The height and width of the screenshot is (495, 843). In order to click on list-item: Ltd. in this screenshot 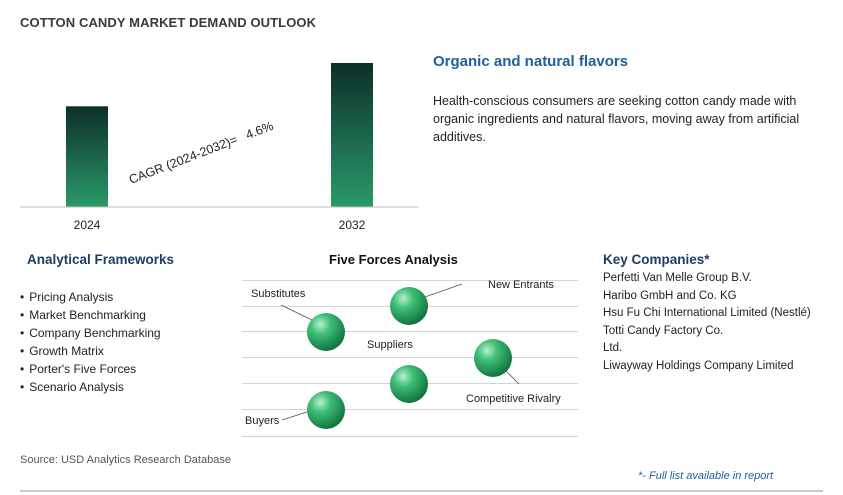, I will do `click(613, 348)`.